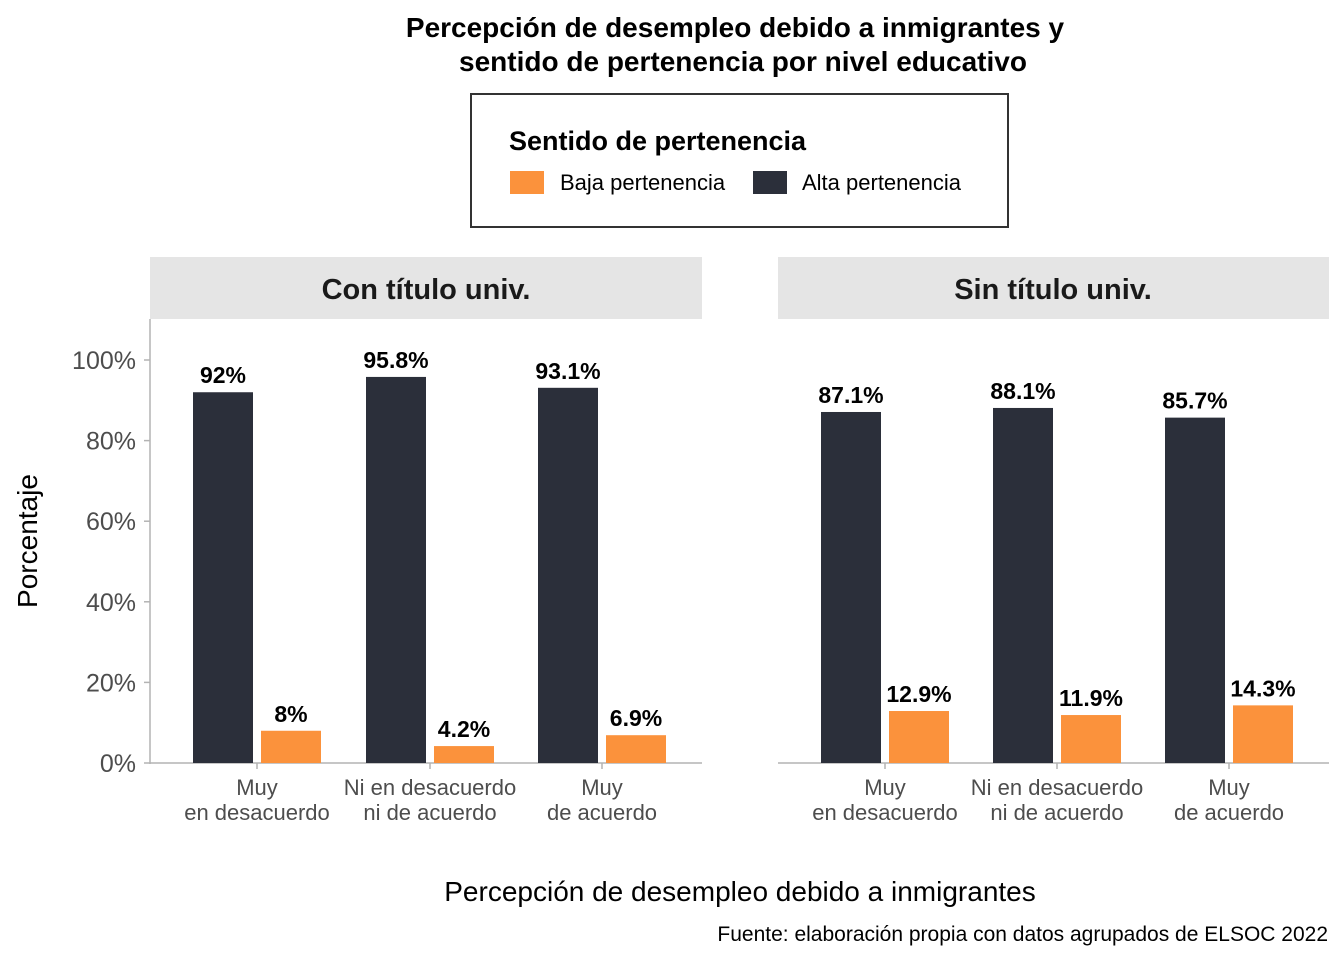  I want to click on bar-value-label: 95.8%, so click(395, 360).